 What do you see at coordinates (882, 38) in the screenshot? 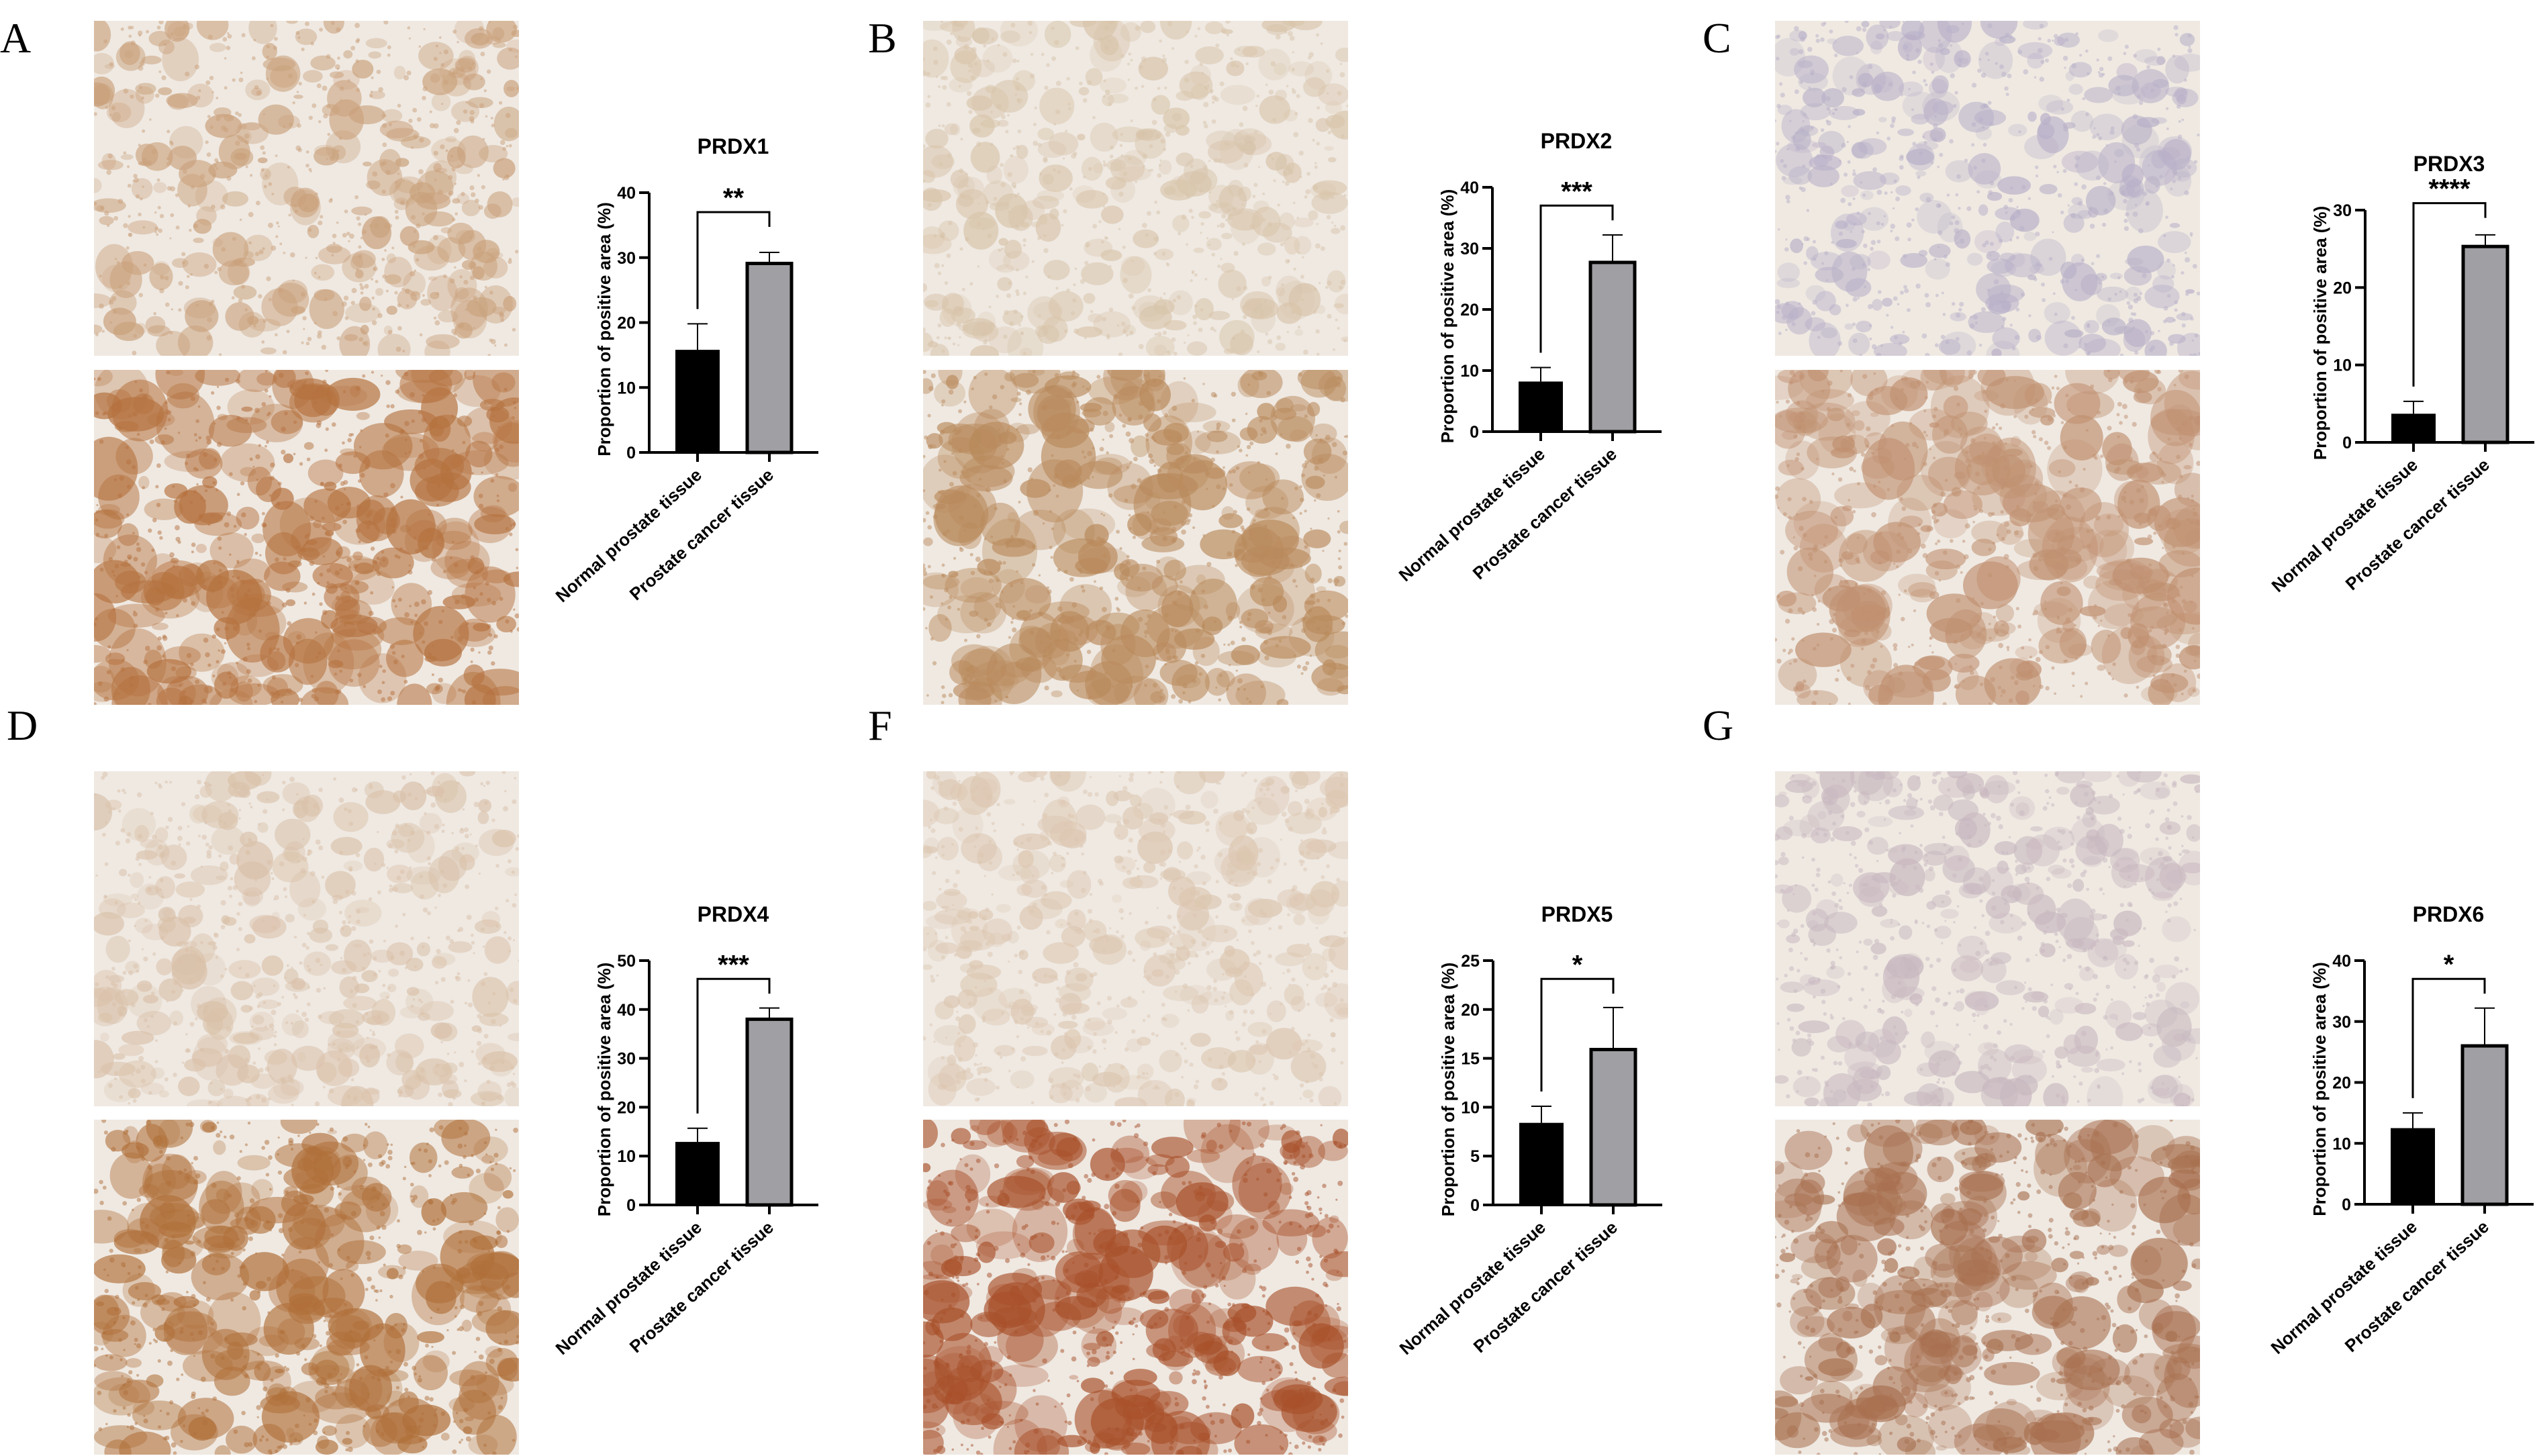
I see `panel-label: B` at bounding box center [882, 38].